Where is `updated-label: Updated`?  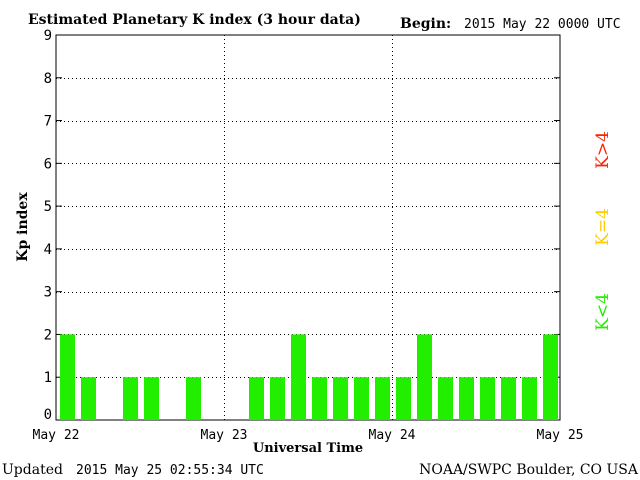 updated-label: Updated is located at coordinates (32, 470).